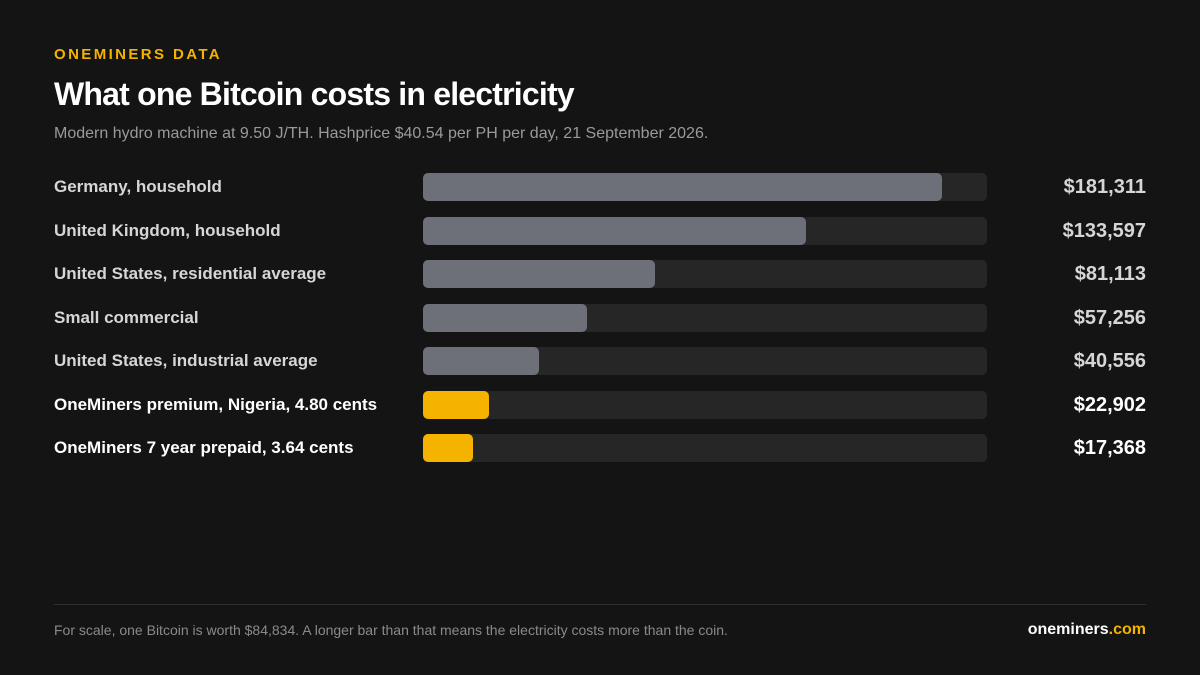 This screenshot has height=675, width=1200. I want to click on category-label: Small commercial, so click(126, 317).